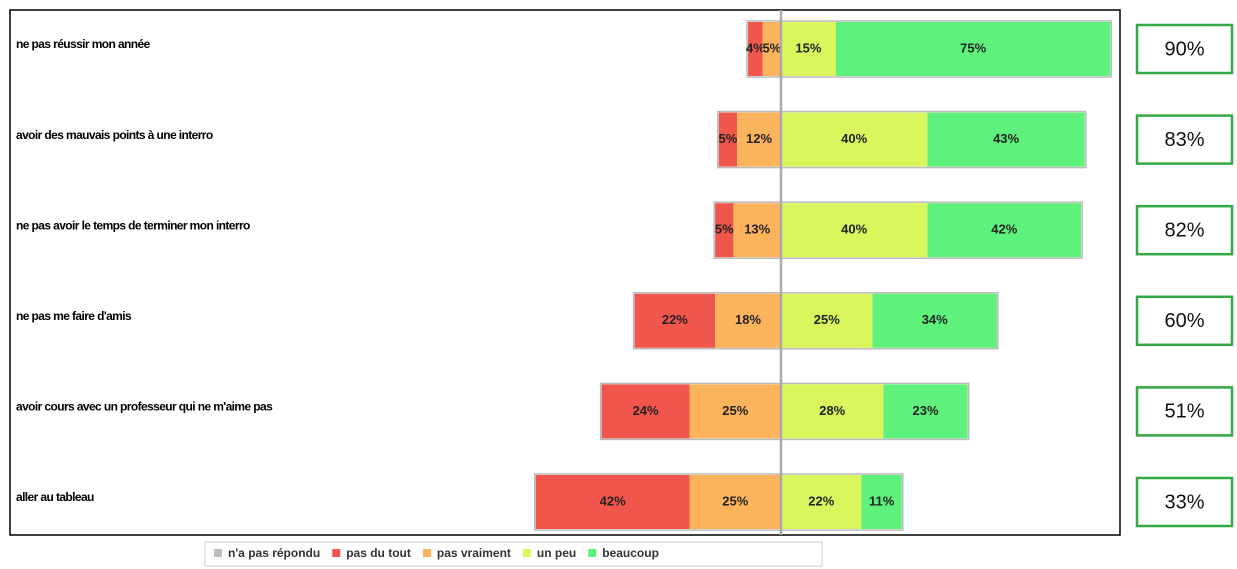 The width and height of the screenshot is (1237, 569). I want to click on total-label: 83%, so click(1184, 140).